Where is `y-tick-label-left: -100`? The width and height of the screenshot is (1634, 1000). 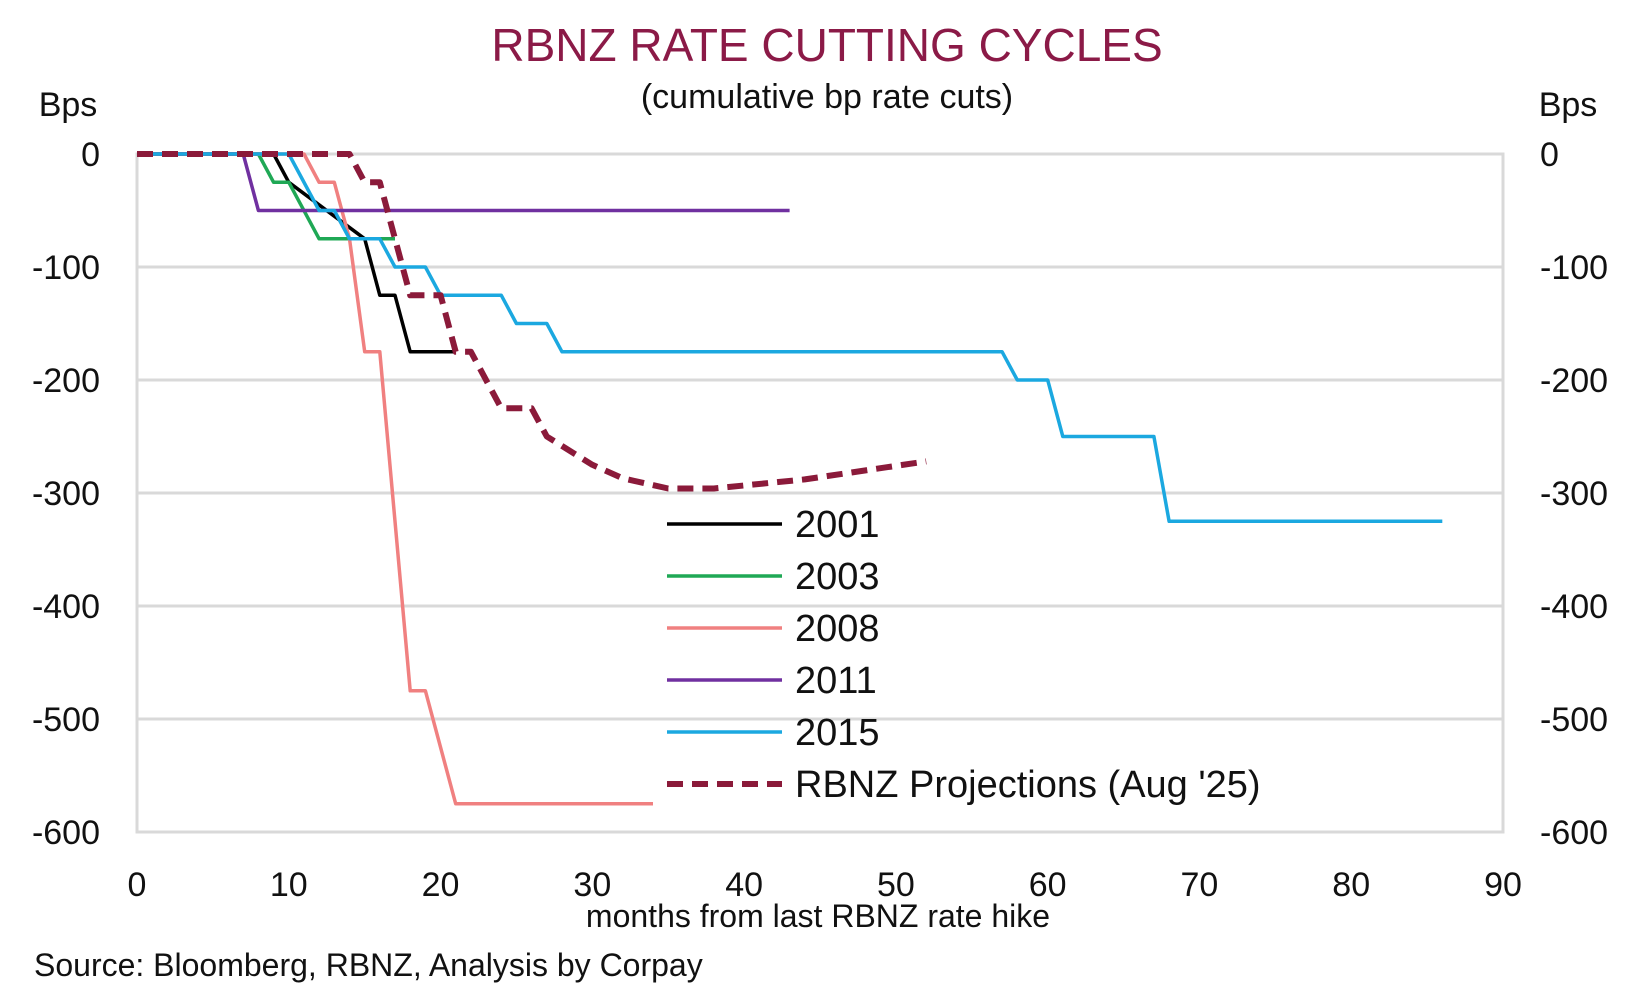
y-tick-label-left: -100 is located at coordinates (66, 268).